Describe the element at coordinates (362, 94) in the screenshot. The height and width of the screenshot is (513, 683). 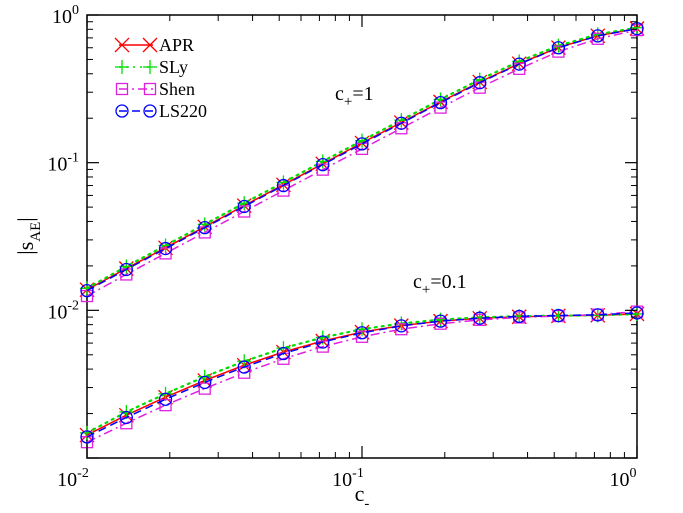
I see `curve-label-rest: =1` at that location.